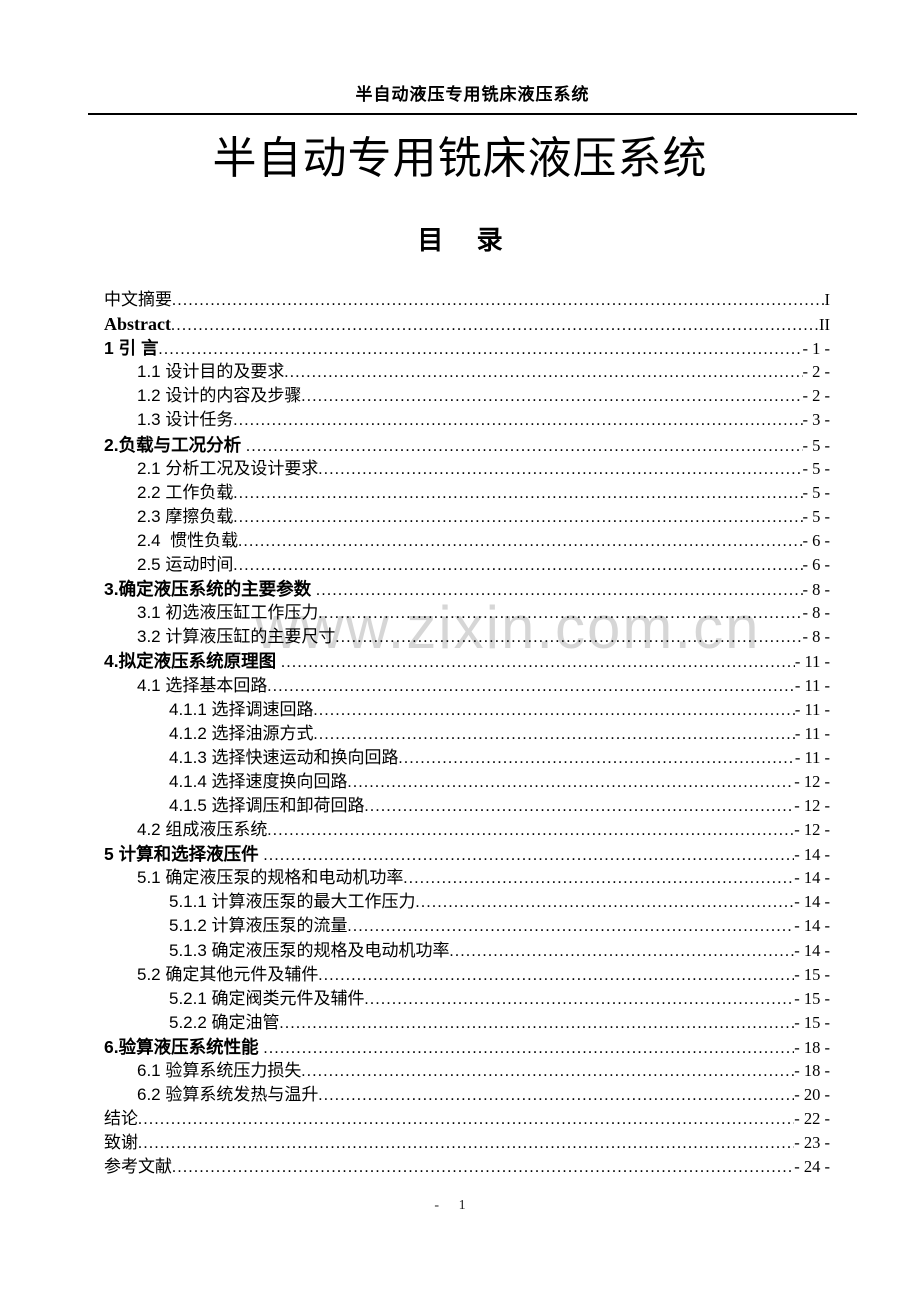 Image resolution: width=920 pixels, height=1302 pixels. I want to click on toc-entry: 2.1 分析工况及设计要求 - 5 -, so click(467, 469).